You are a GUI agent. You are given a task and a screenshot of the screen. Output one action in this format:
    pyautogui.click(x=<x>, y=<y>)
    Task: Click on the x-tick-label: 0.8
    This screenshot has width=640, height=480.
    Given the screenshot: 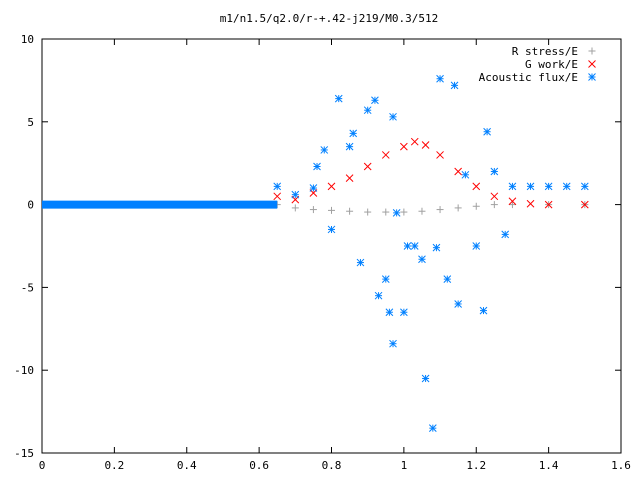 What is the action you would take?
    pyautogui.click(x=332, y=465)
    